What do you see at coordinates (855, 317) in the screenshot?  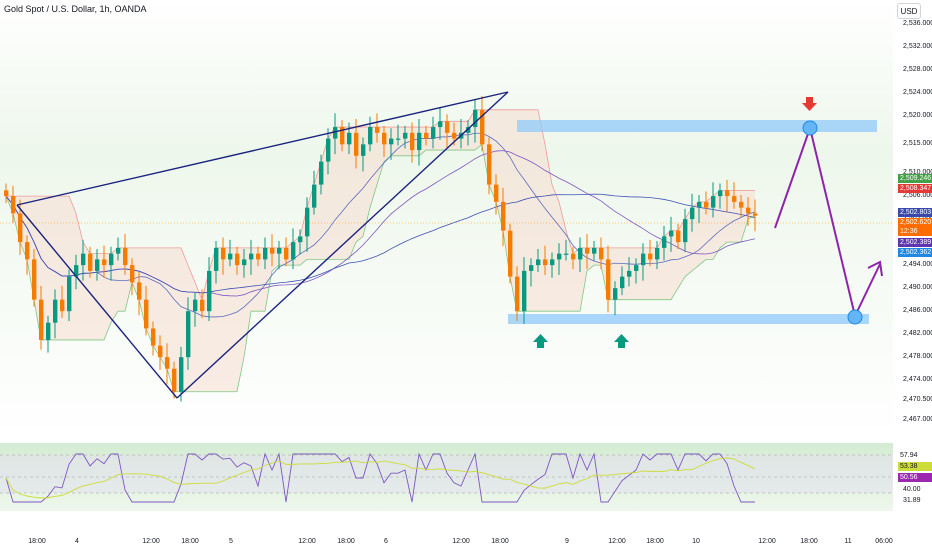 I see `target-circle-bottom` at bounding box center [855, 317].